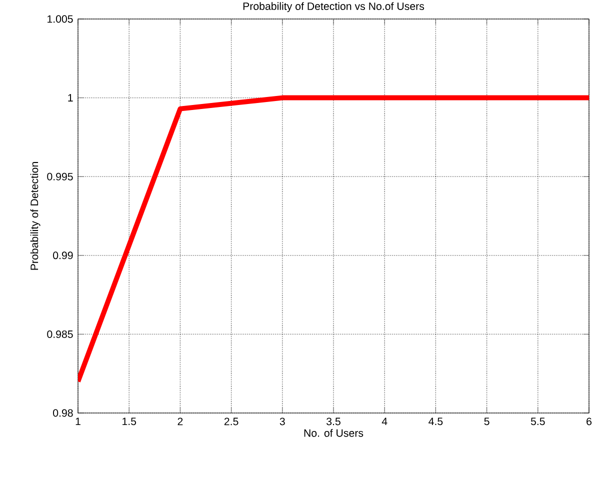 This screenshot has height=479, width=592. What do you see at coordinates (78, 422) in the screenshot?
I see `x-tick-label: 1` at bounding box center [78, 422].